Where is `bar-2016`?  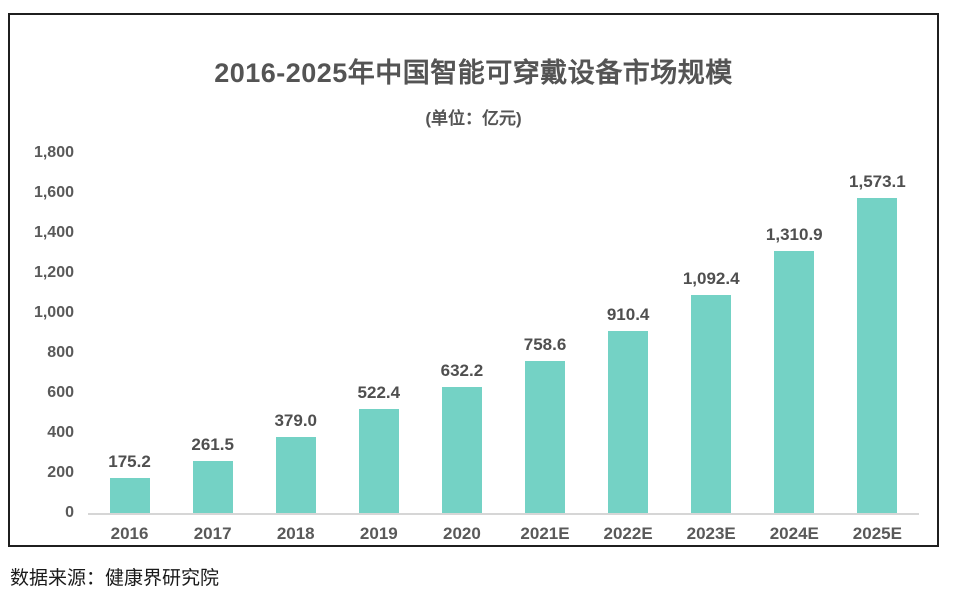
bar-2016 is located at coordinates (129, 495).